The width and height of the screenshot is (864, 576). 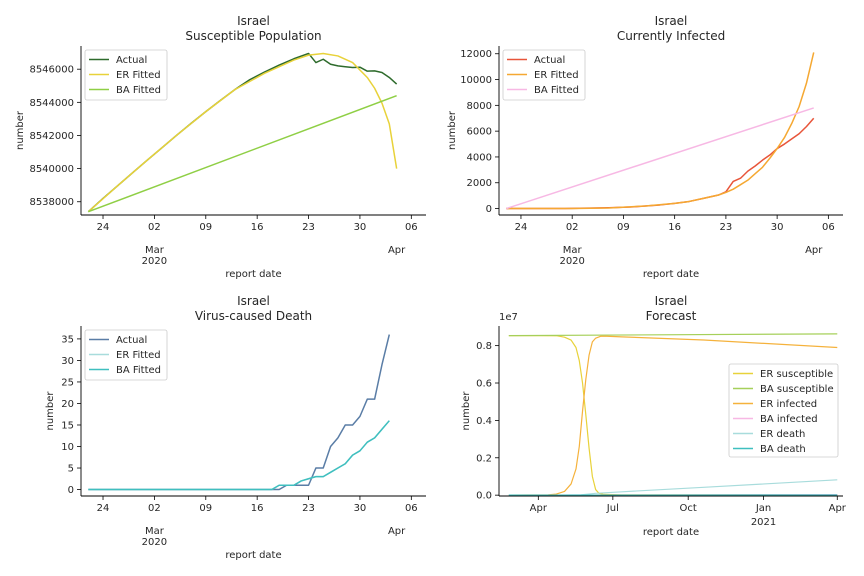 I want to click on y-tick-label: 35, so click(x=67, y=339).